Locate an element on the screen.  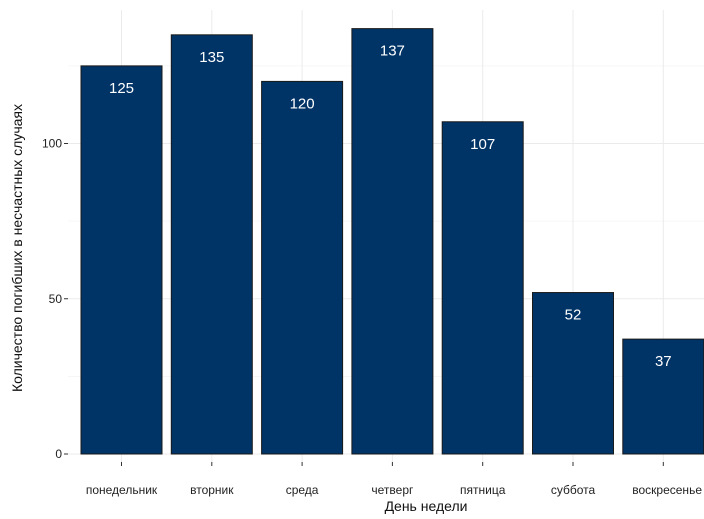
y-axis-title: Количество погибших в несчастных случаях is located at coordinates (17, 248).